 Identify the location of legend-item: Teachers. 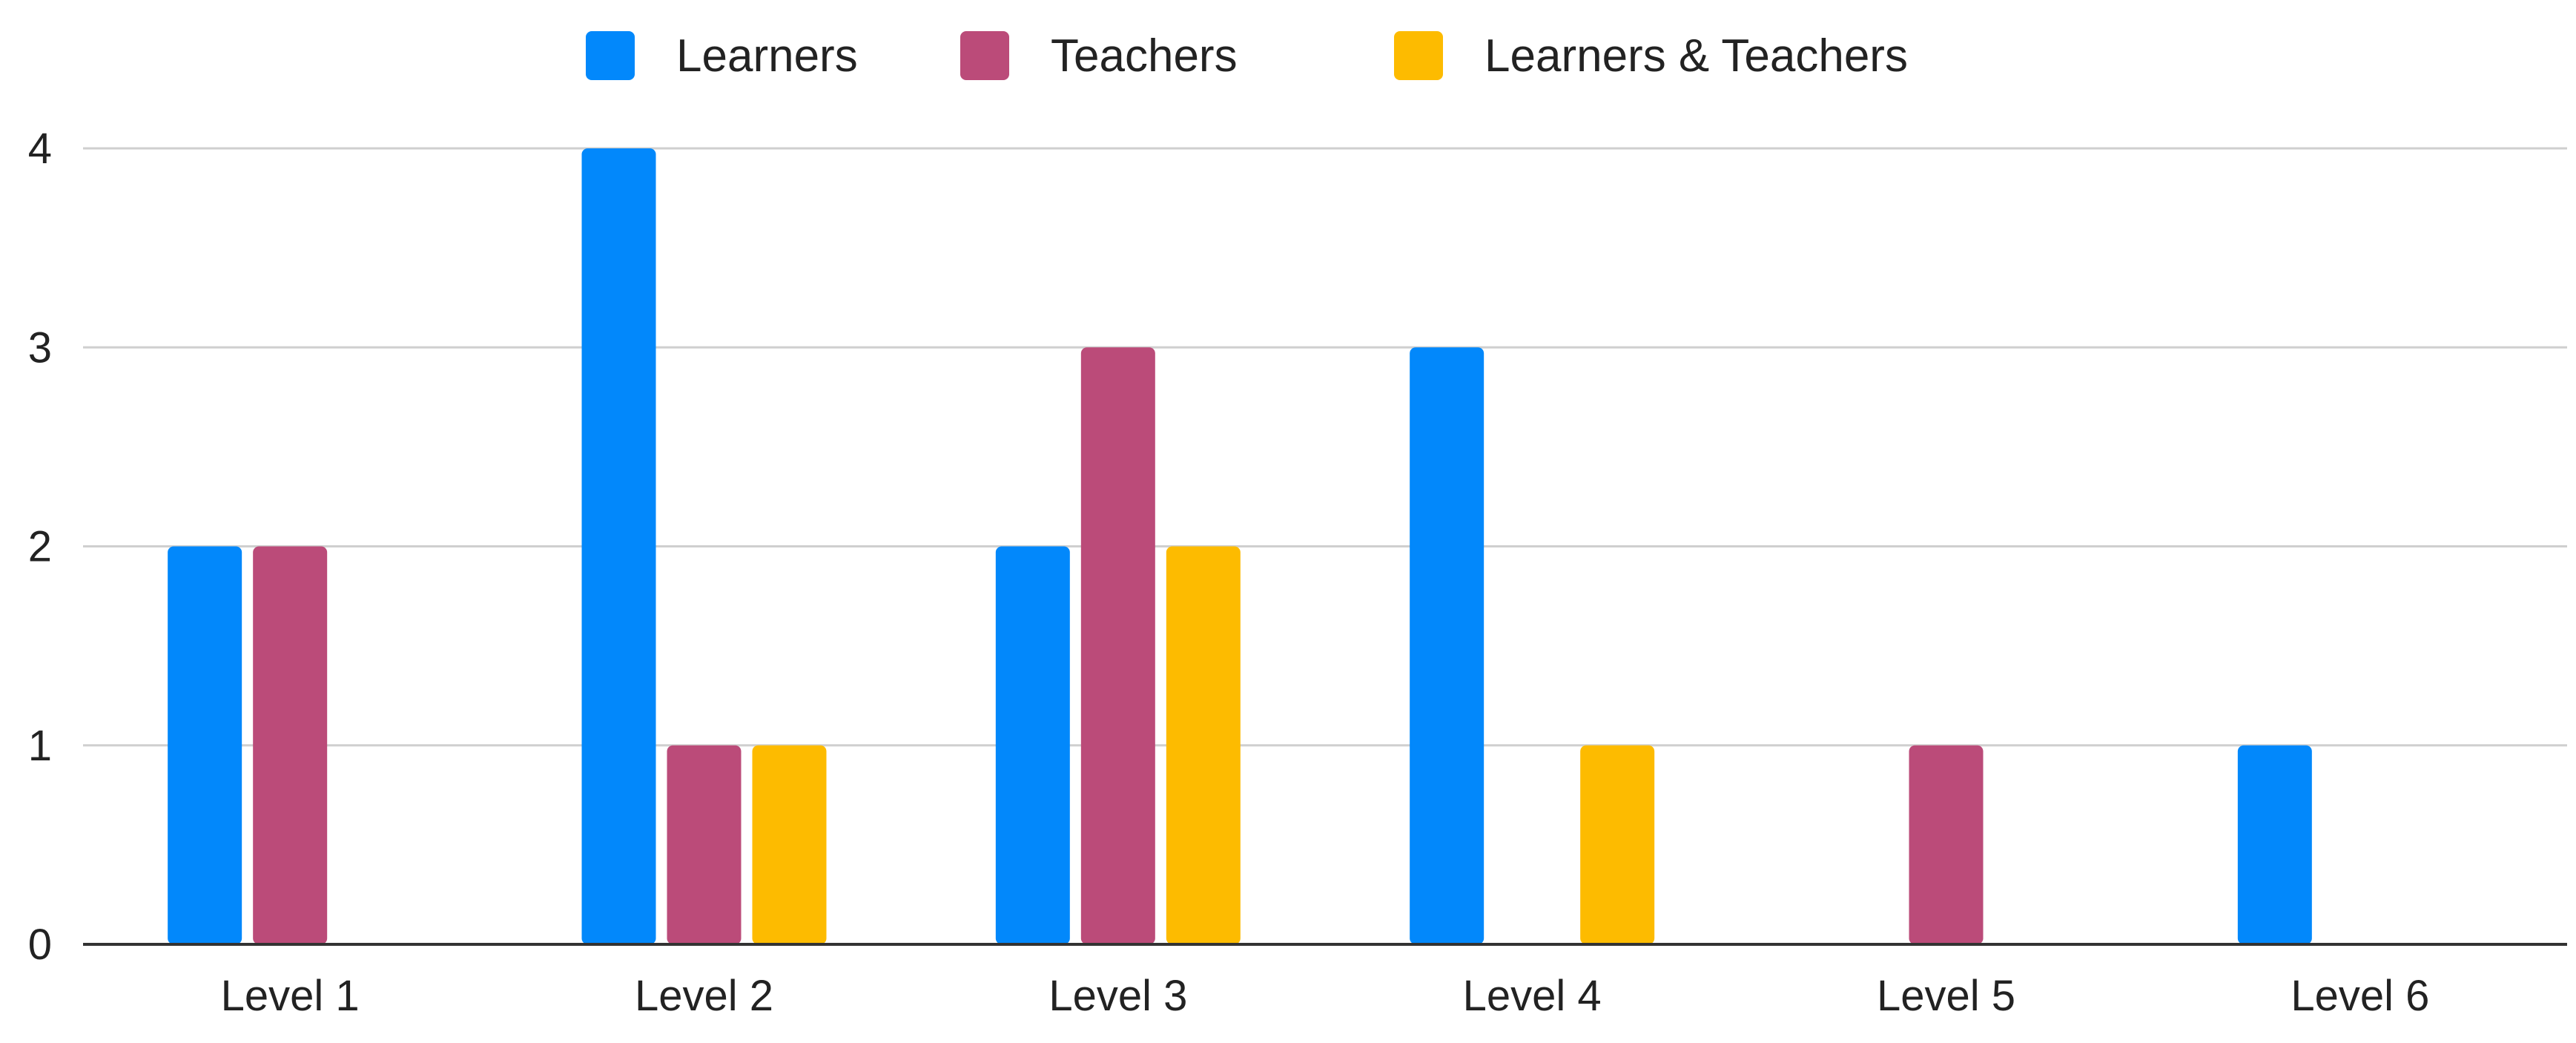
(1099, 56).